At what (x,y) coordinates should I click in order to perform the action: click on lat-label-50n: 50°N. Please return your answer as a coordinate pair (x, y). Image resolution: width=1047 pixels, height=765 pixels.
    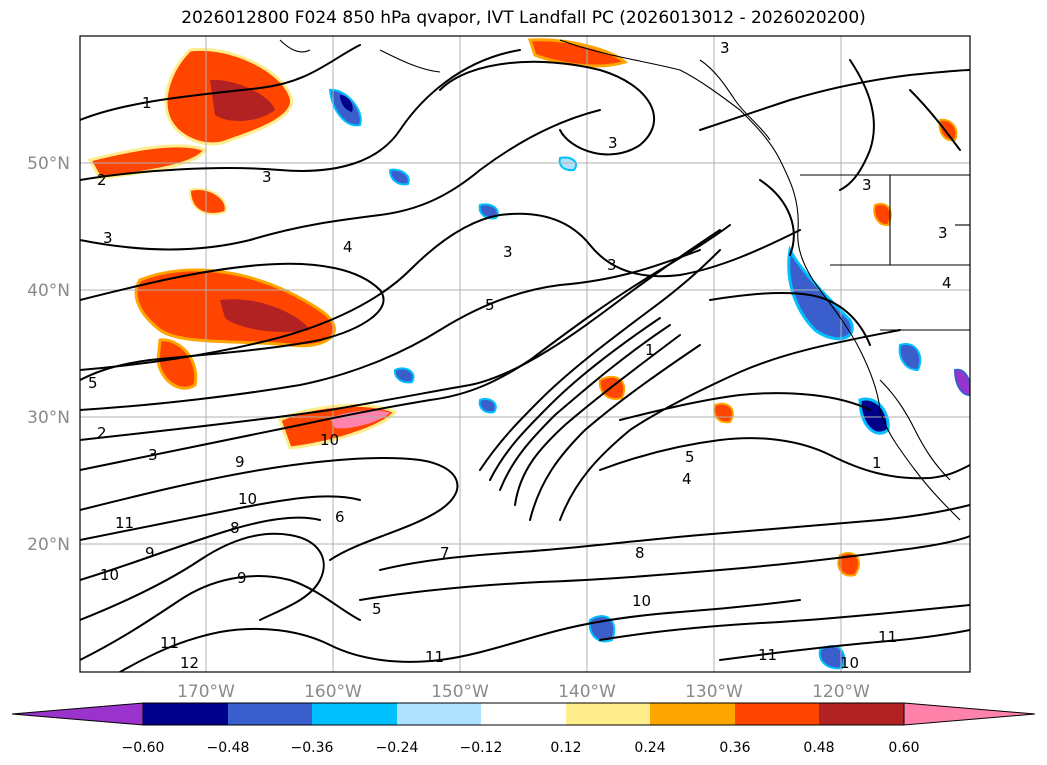
    Looking at the image, I should click on (48, 164).